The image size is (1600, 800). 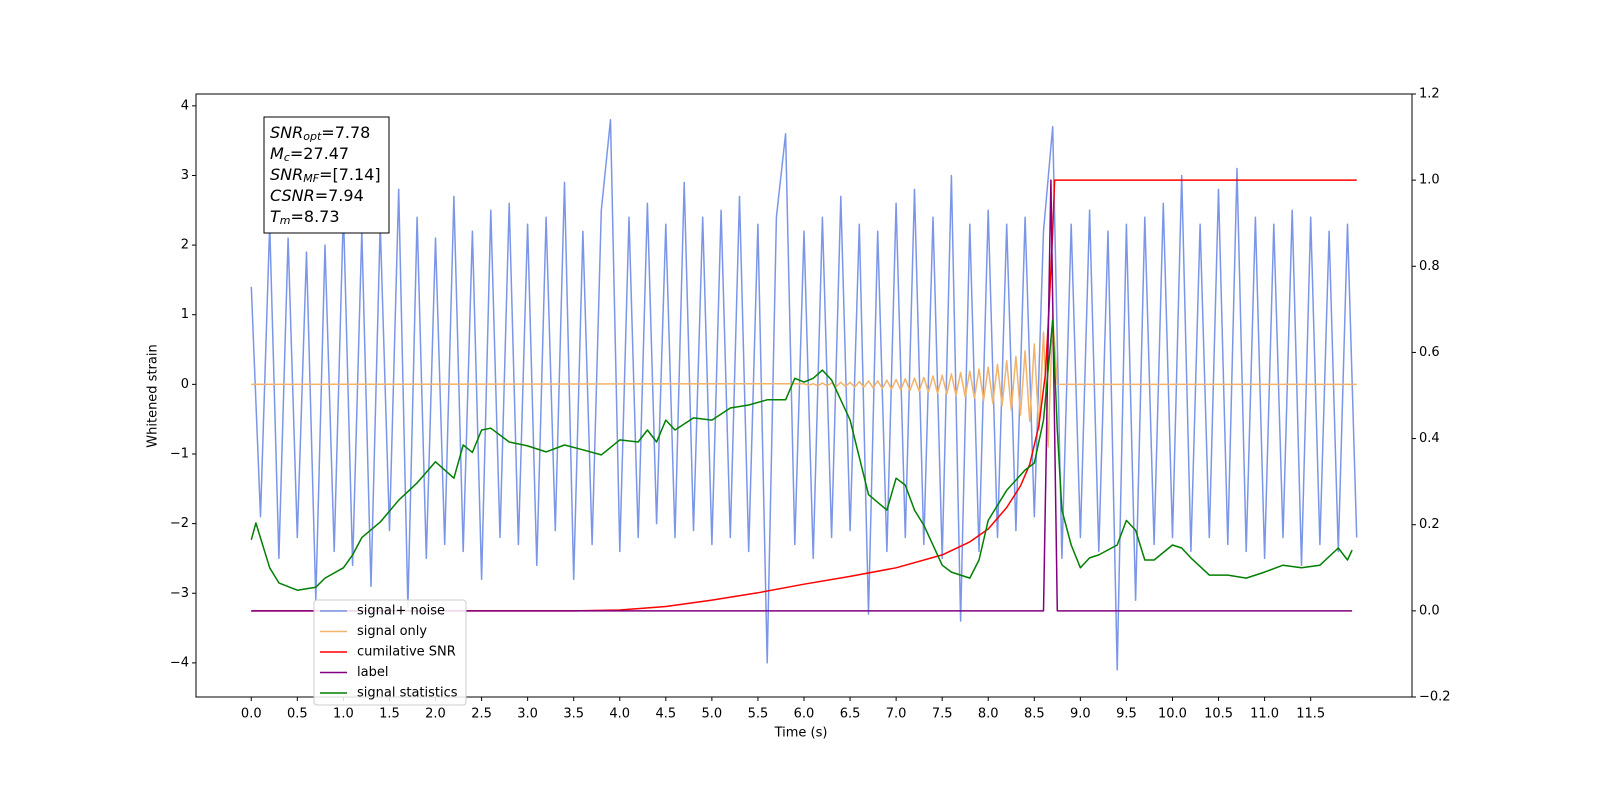 I want to click on y2-tick-label: −0.2, so click(x=1435, y=697).